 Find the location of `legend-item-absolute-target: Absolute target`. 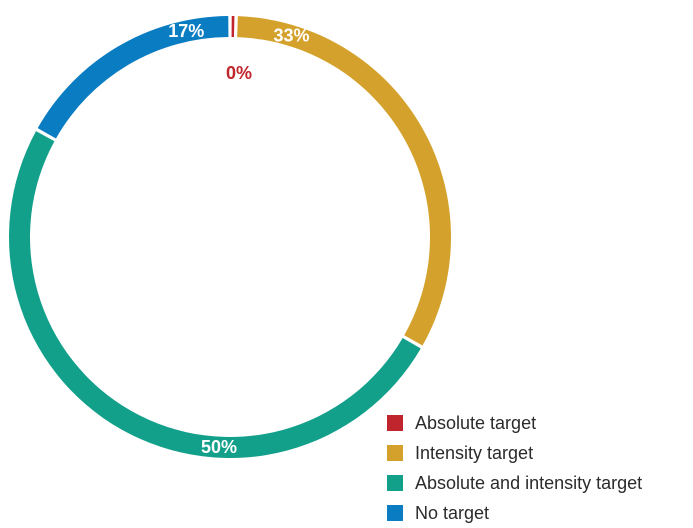

legend-item-absolute-target: Absolute target is located at coordinates (514, 423).